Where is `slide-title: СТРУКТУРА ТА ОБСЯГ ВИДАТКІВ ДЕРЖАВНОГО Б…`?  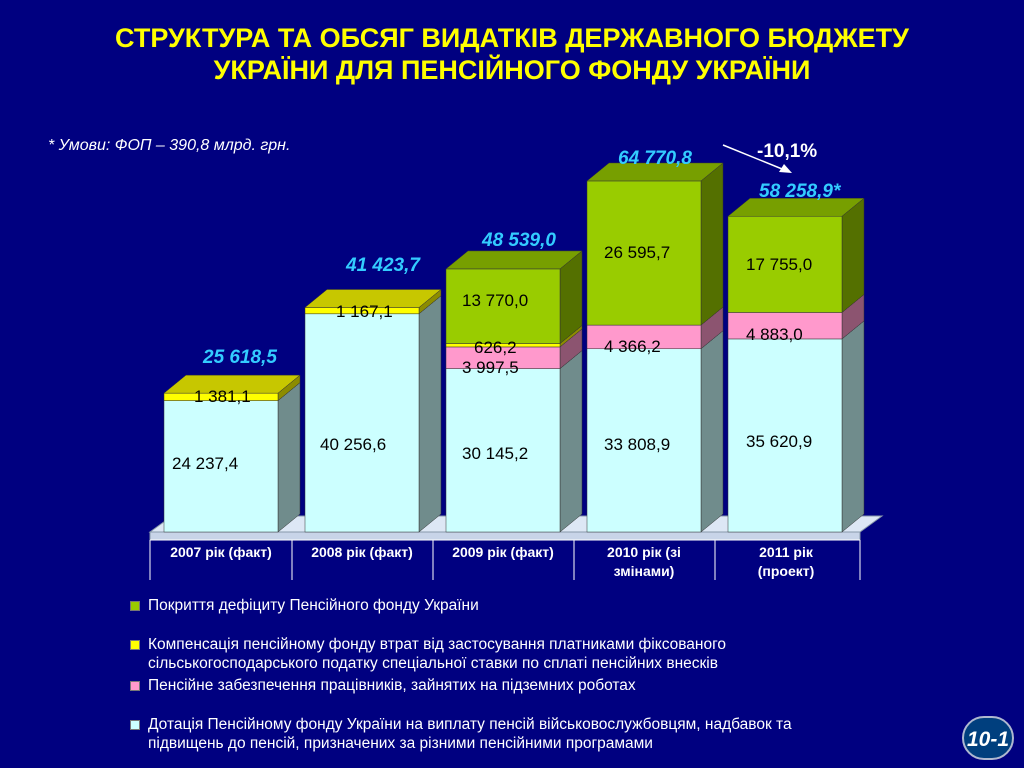 slide-title: СТРУКТУРА ТА ОБСЯГ ВИДАТКІВ ДЕРЖАВНОГО Б… is located at coordinates (512, 54).